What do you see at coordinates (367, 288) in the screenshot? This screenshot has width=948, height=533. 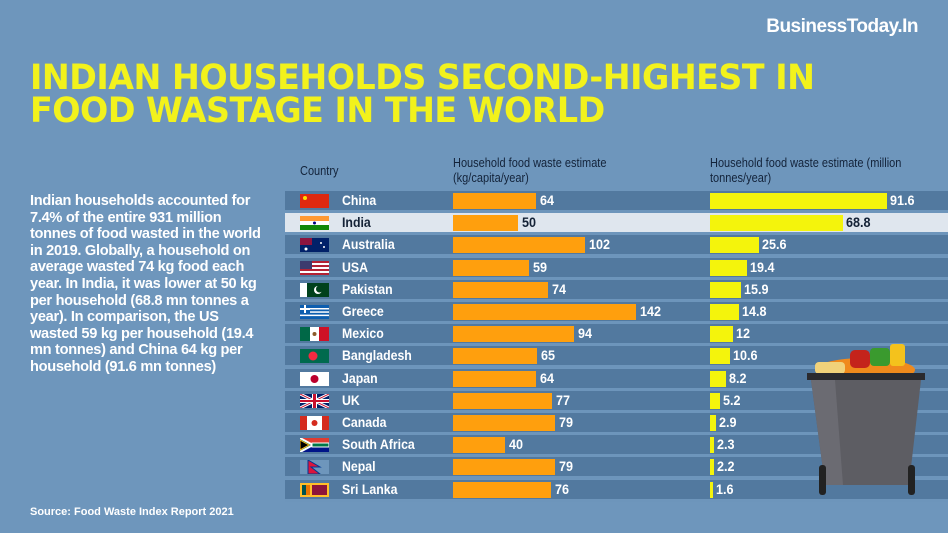 I see `country-name: Pakistan` at bounding box center [367, 288].